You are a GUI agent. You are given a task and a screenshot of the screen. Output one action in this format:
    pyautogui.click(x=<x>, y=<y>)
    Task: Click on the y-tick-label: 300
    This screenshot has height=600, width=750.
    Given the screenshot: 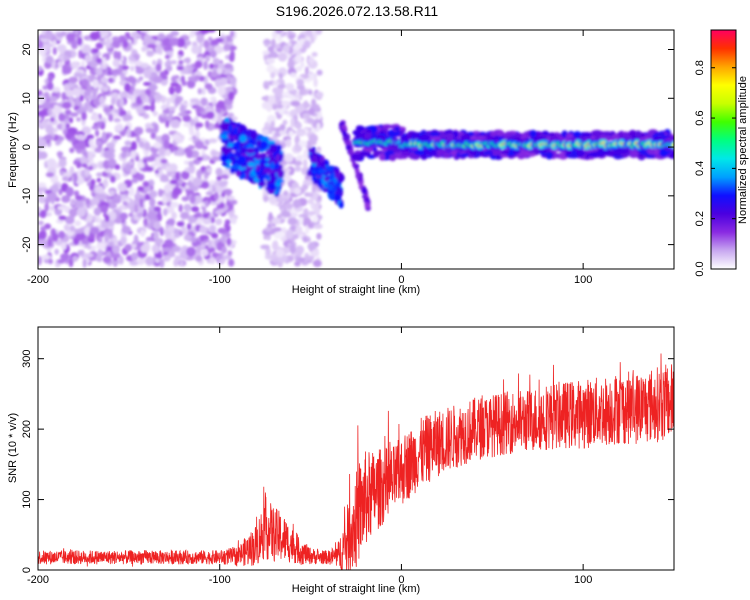 What is the action you would take?
    pyautogui.click(x=27, y=359)
    